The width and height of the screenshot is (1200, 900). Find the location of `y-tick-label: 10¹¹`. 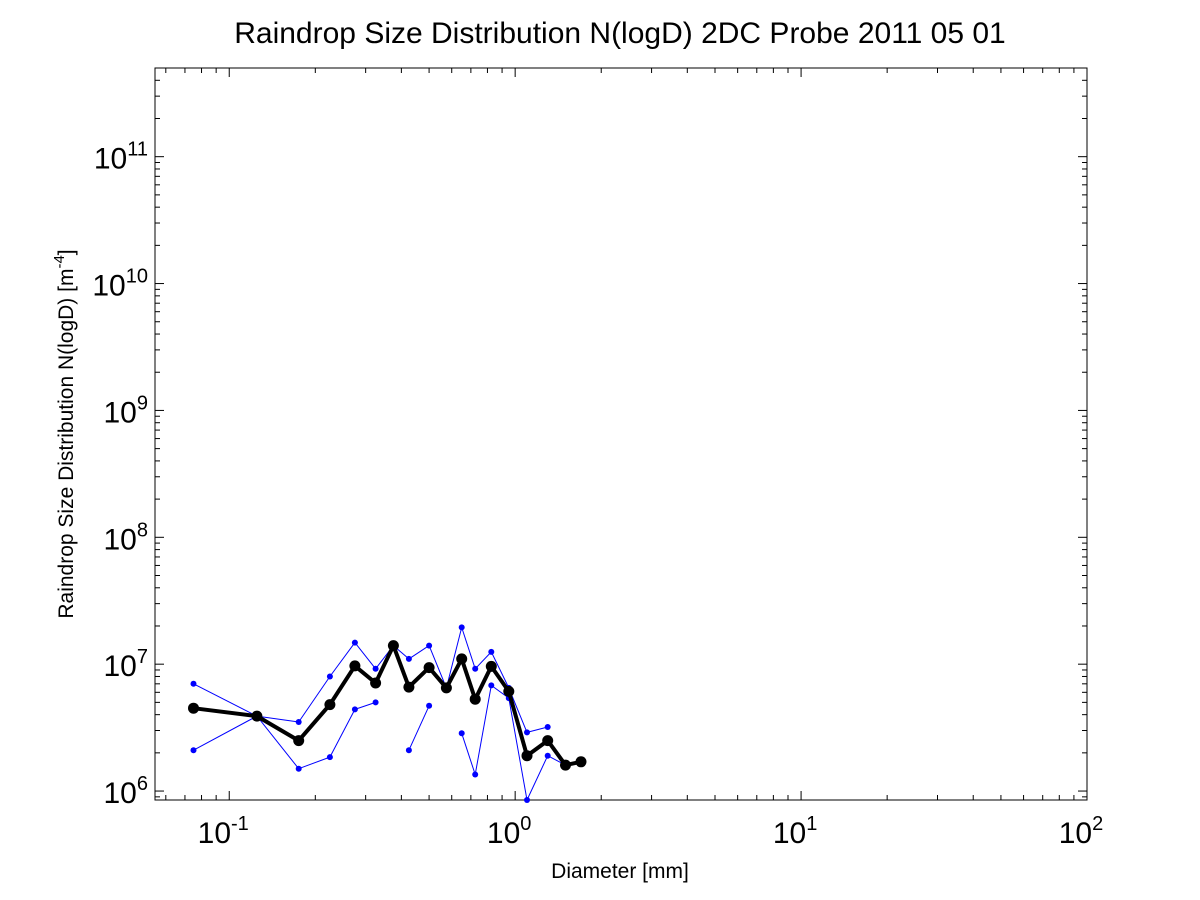

y-tick-label: 10¹¹ is located at coordinates (121, 157).